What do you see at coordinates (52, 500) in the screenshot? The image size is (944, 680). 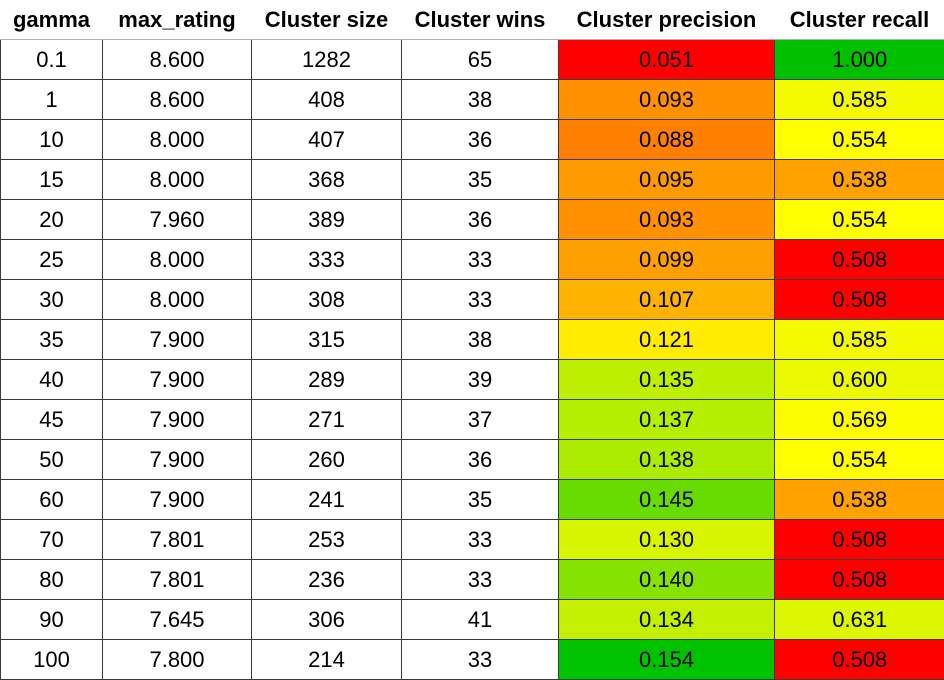 I see `gamma-cell: 60` at bounding box center [52, 500].